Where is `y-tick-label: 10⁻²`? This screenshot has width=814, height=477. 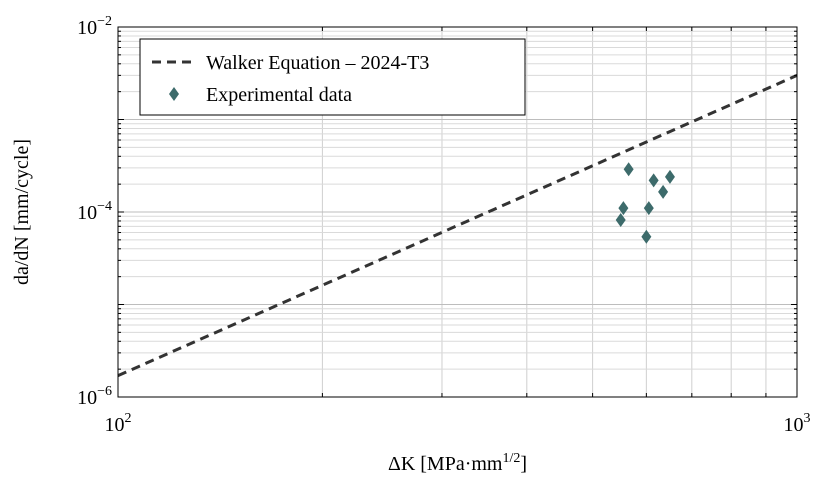 y-tick-label: 10⁻² is located at coordinates (94, 26).